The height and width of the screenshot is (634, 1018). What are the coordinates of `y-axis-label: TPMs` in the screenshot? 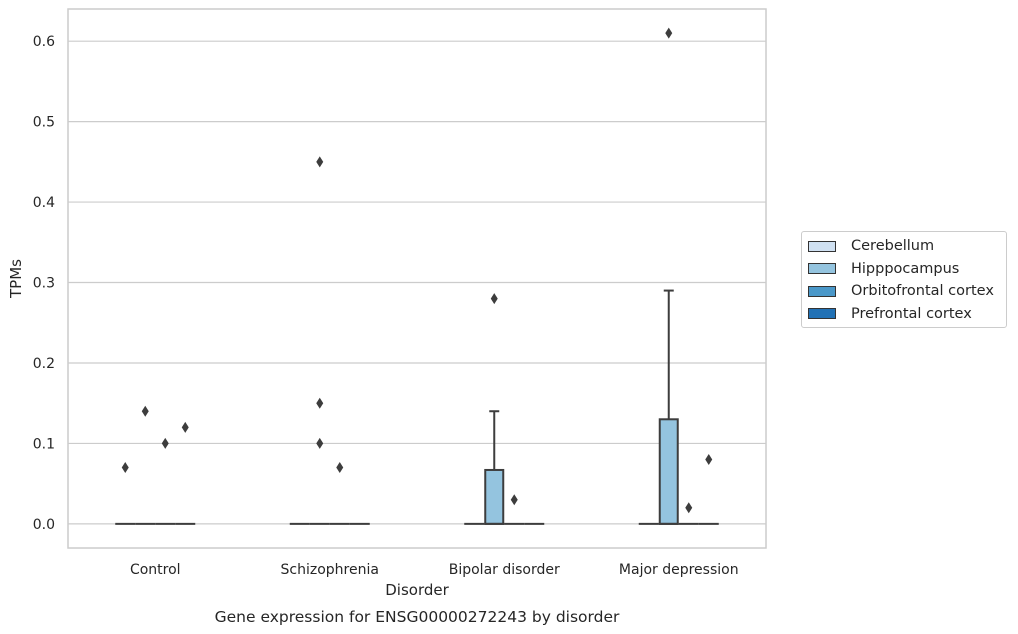 It's located at (16, 279).